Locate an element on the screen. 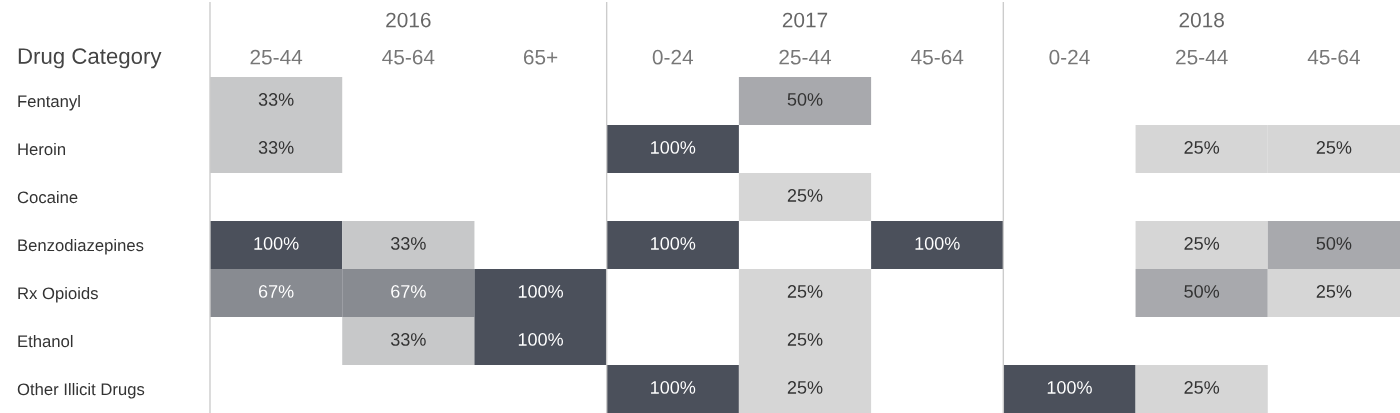 This screenshot has height=413, width=1400. y-tick-label: Other Illicit Drugs is located at coordinates (81, 390).